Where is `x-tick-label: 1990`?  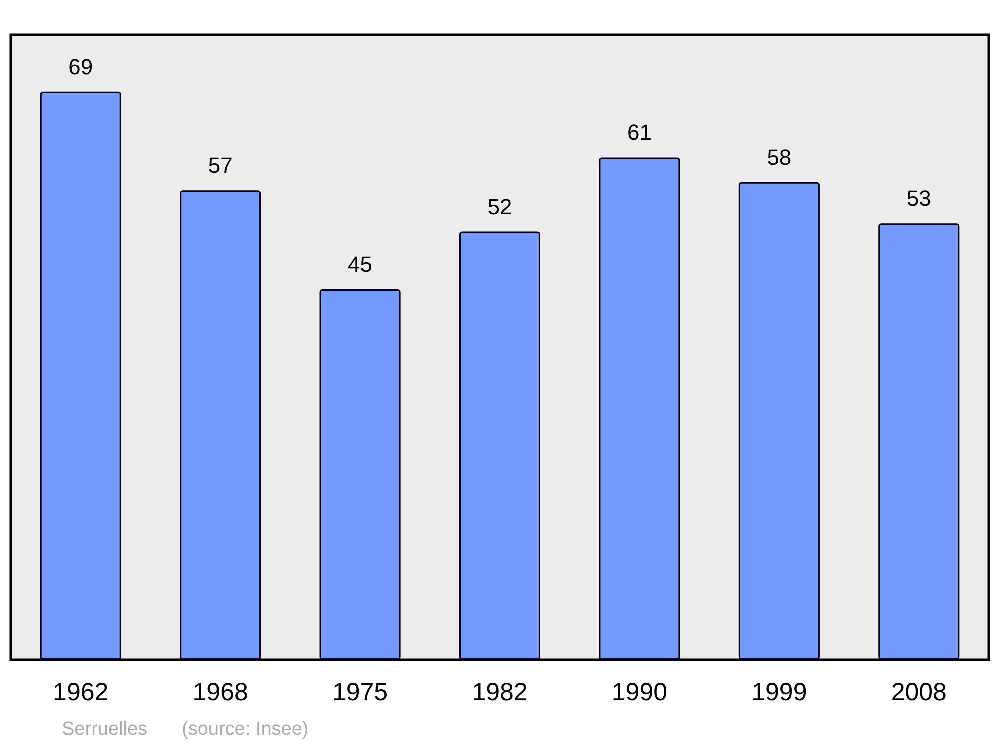
x-tick-label: 1990 is located at coordinates (640, 692).